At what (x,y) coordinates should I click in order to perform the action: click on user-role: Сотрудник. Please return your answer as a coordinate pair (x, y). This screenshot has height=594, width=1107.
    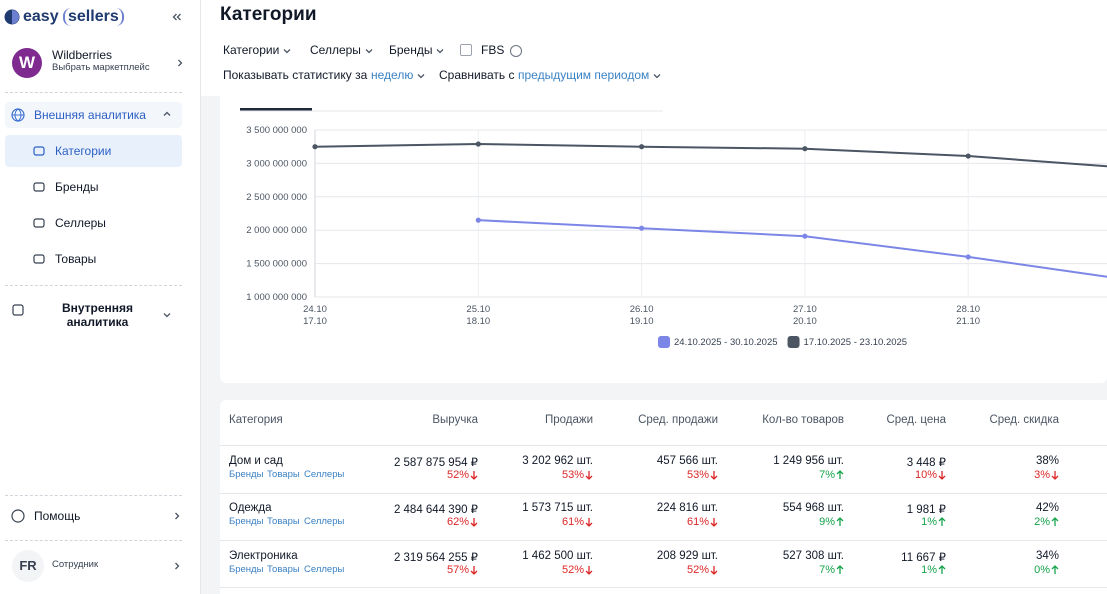
    Looking at the image, I should click on (75, 564).